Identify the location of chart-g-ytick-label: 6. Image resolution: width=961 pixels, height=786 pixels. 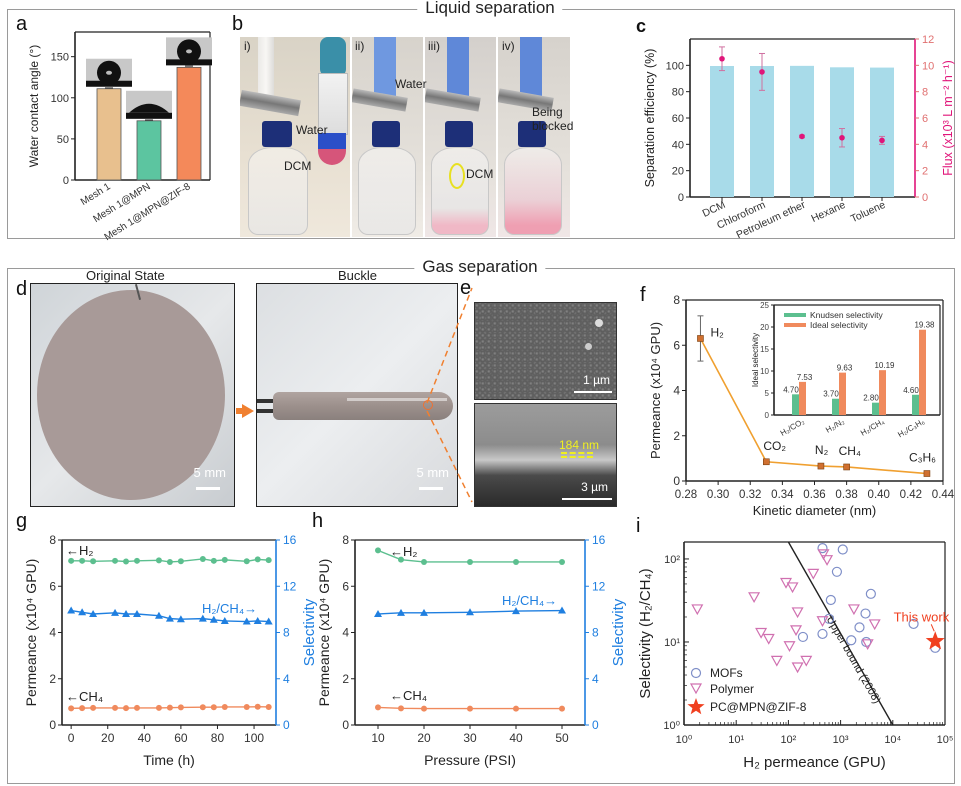
(52, 586).